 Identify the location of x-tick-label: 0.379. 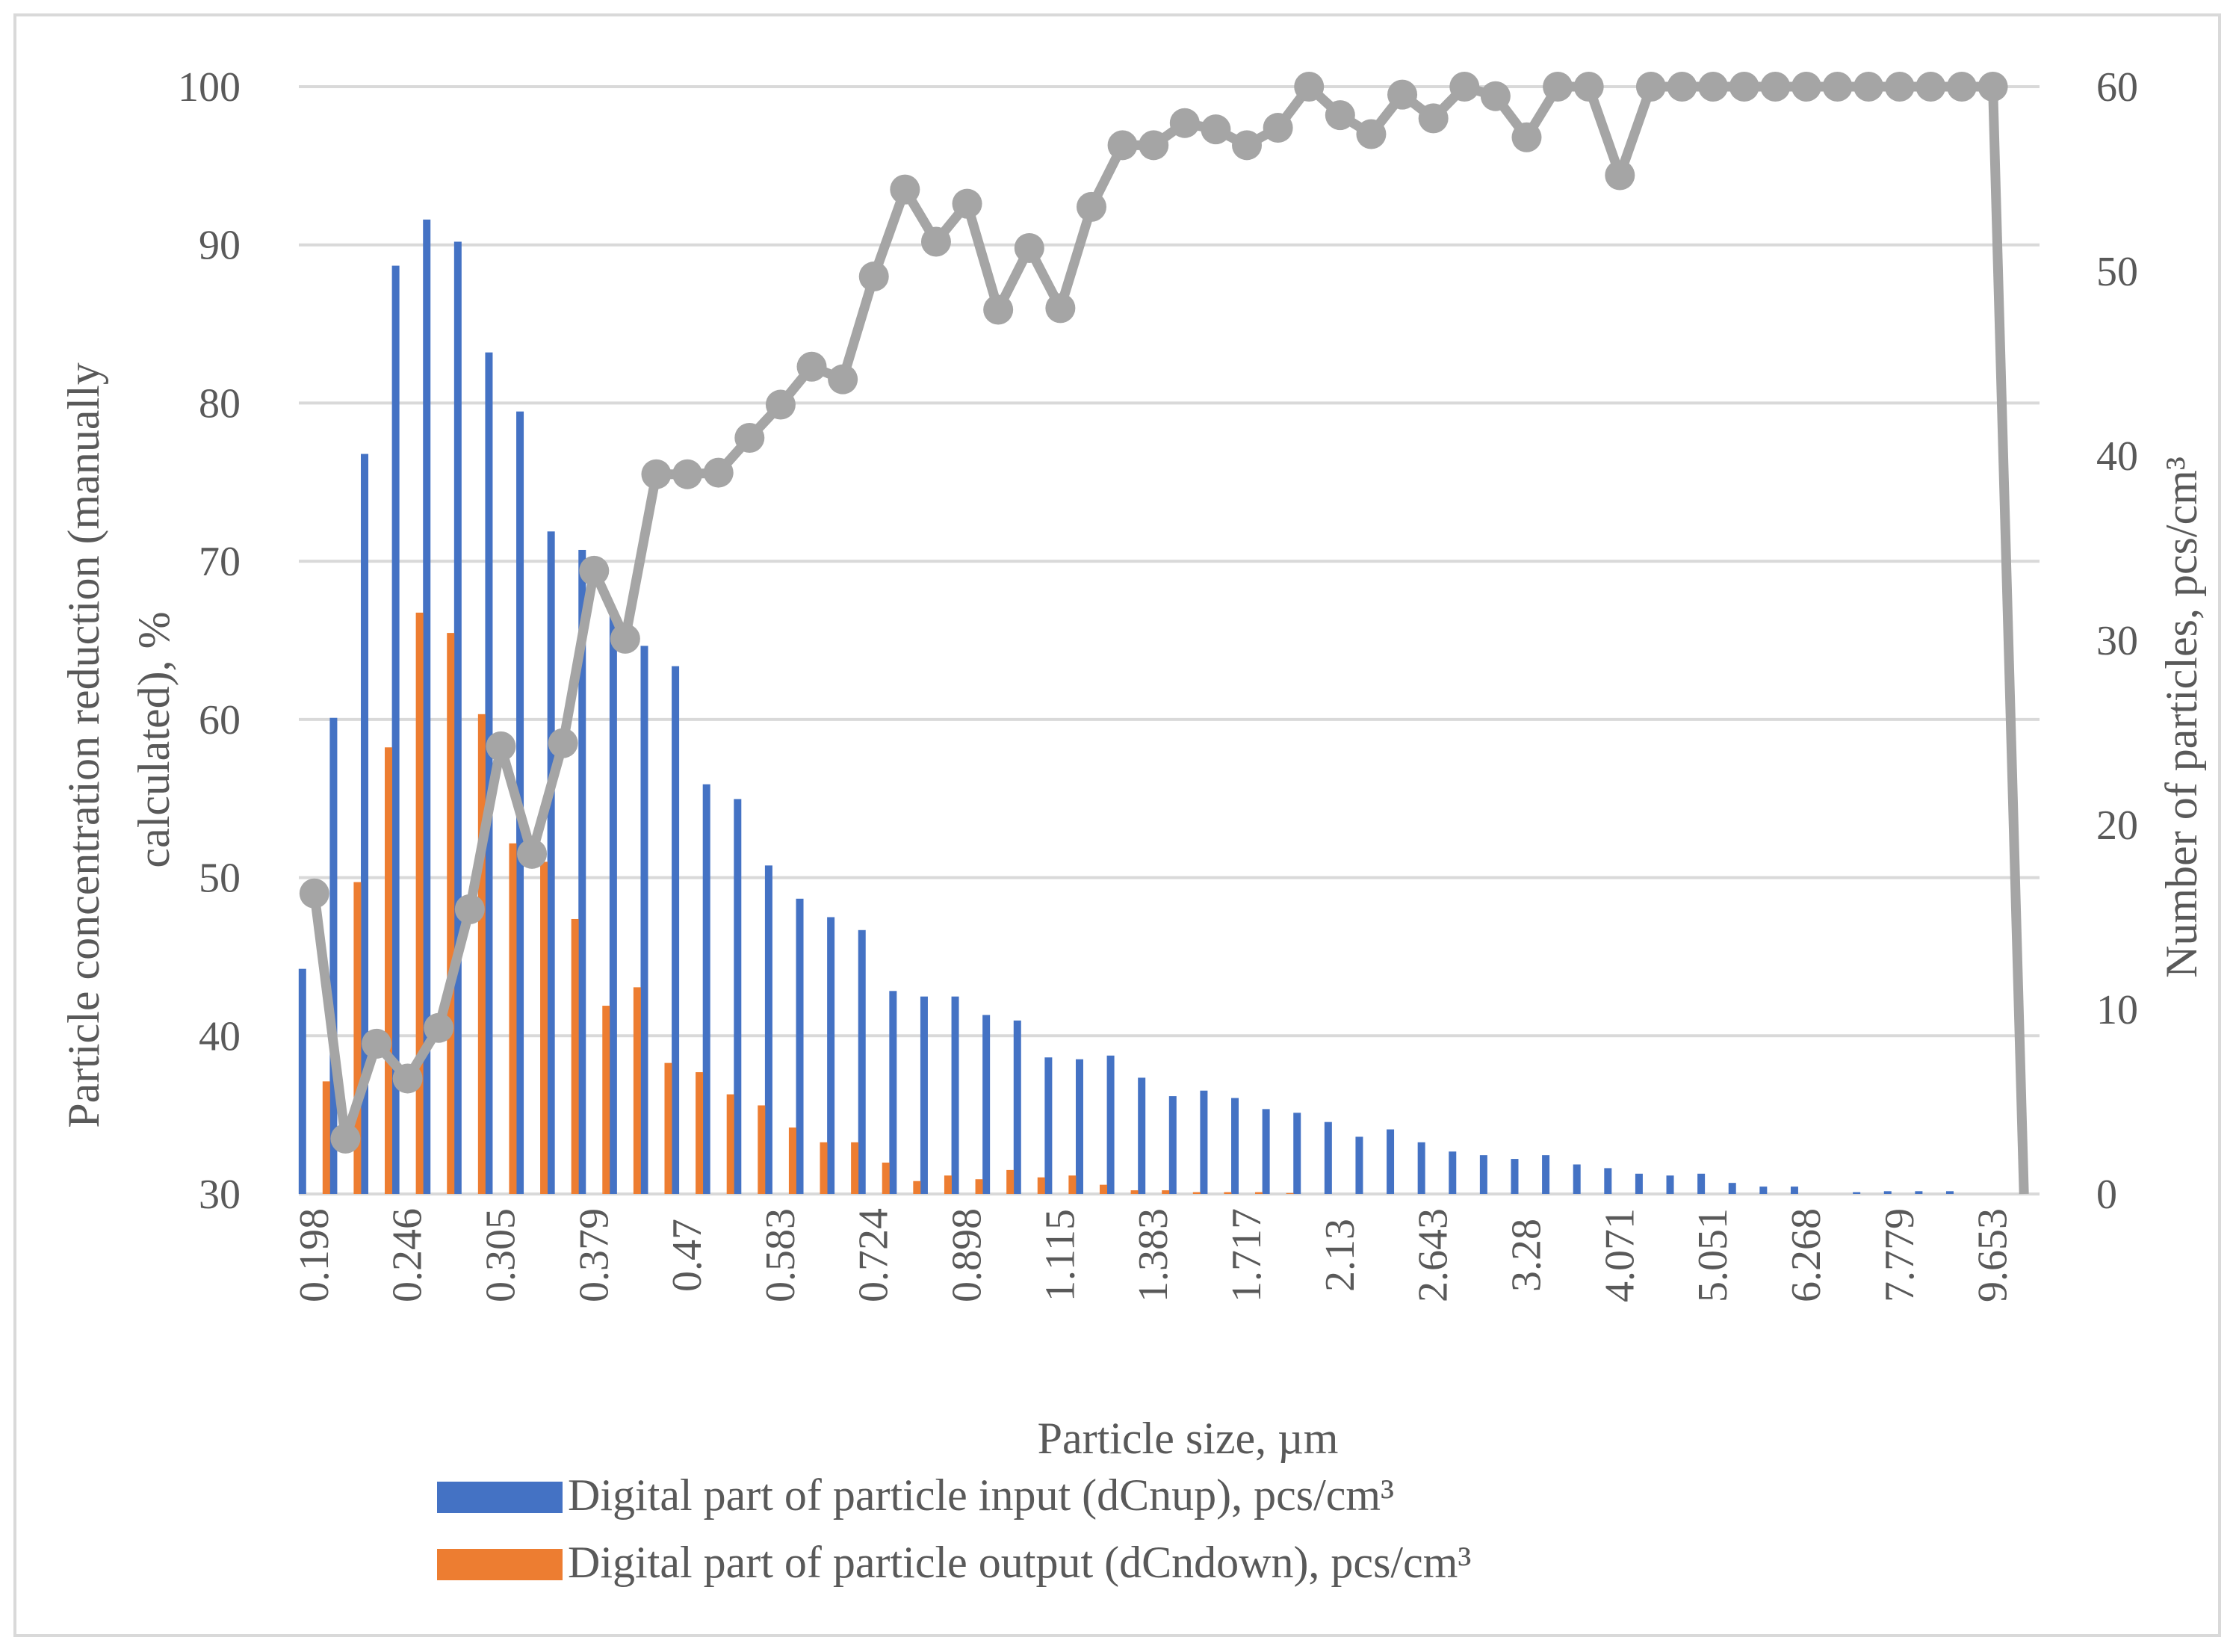
(594, 1255).